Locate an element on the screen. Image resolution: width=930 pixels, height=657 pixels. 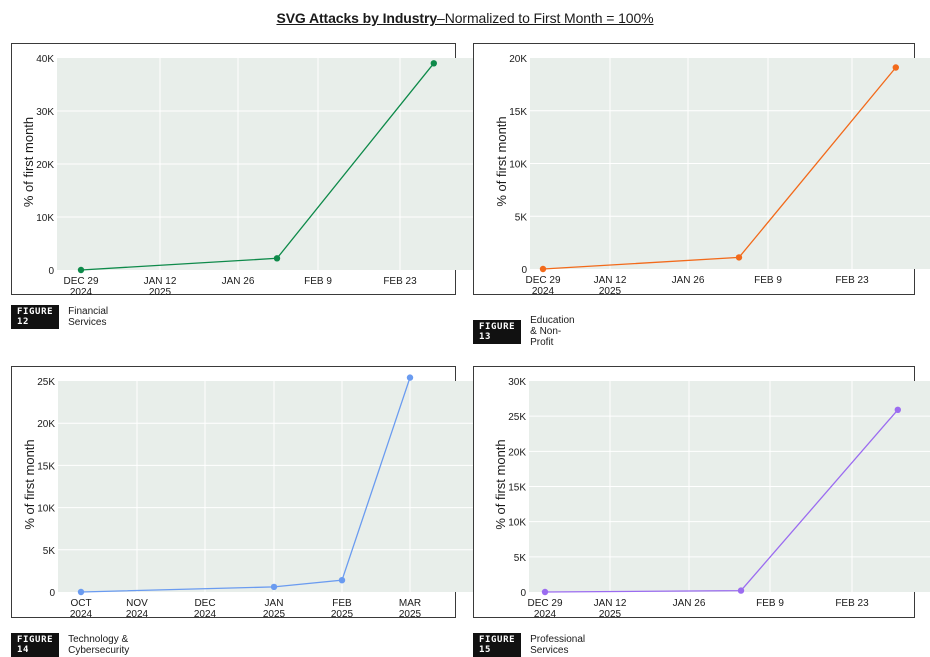
plot-area is located at coordinates (271, 486).